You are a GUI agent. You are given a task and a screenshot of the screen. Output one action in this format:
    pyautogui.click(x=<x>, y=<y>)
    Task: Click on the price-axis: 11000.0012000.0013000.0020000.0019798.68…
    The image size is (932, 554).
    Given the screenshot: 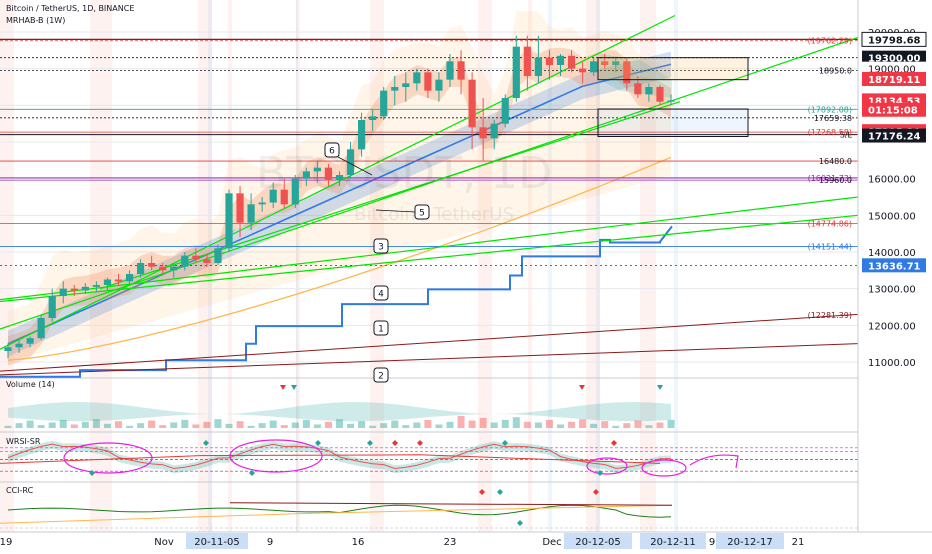 What is the action you would take?
    pyautogui.click(x=894, y=275)
    